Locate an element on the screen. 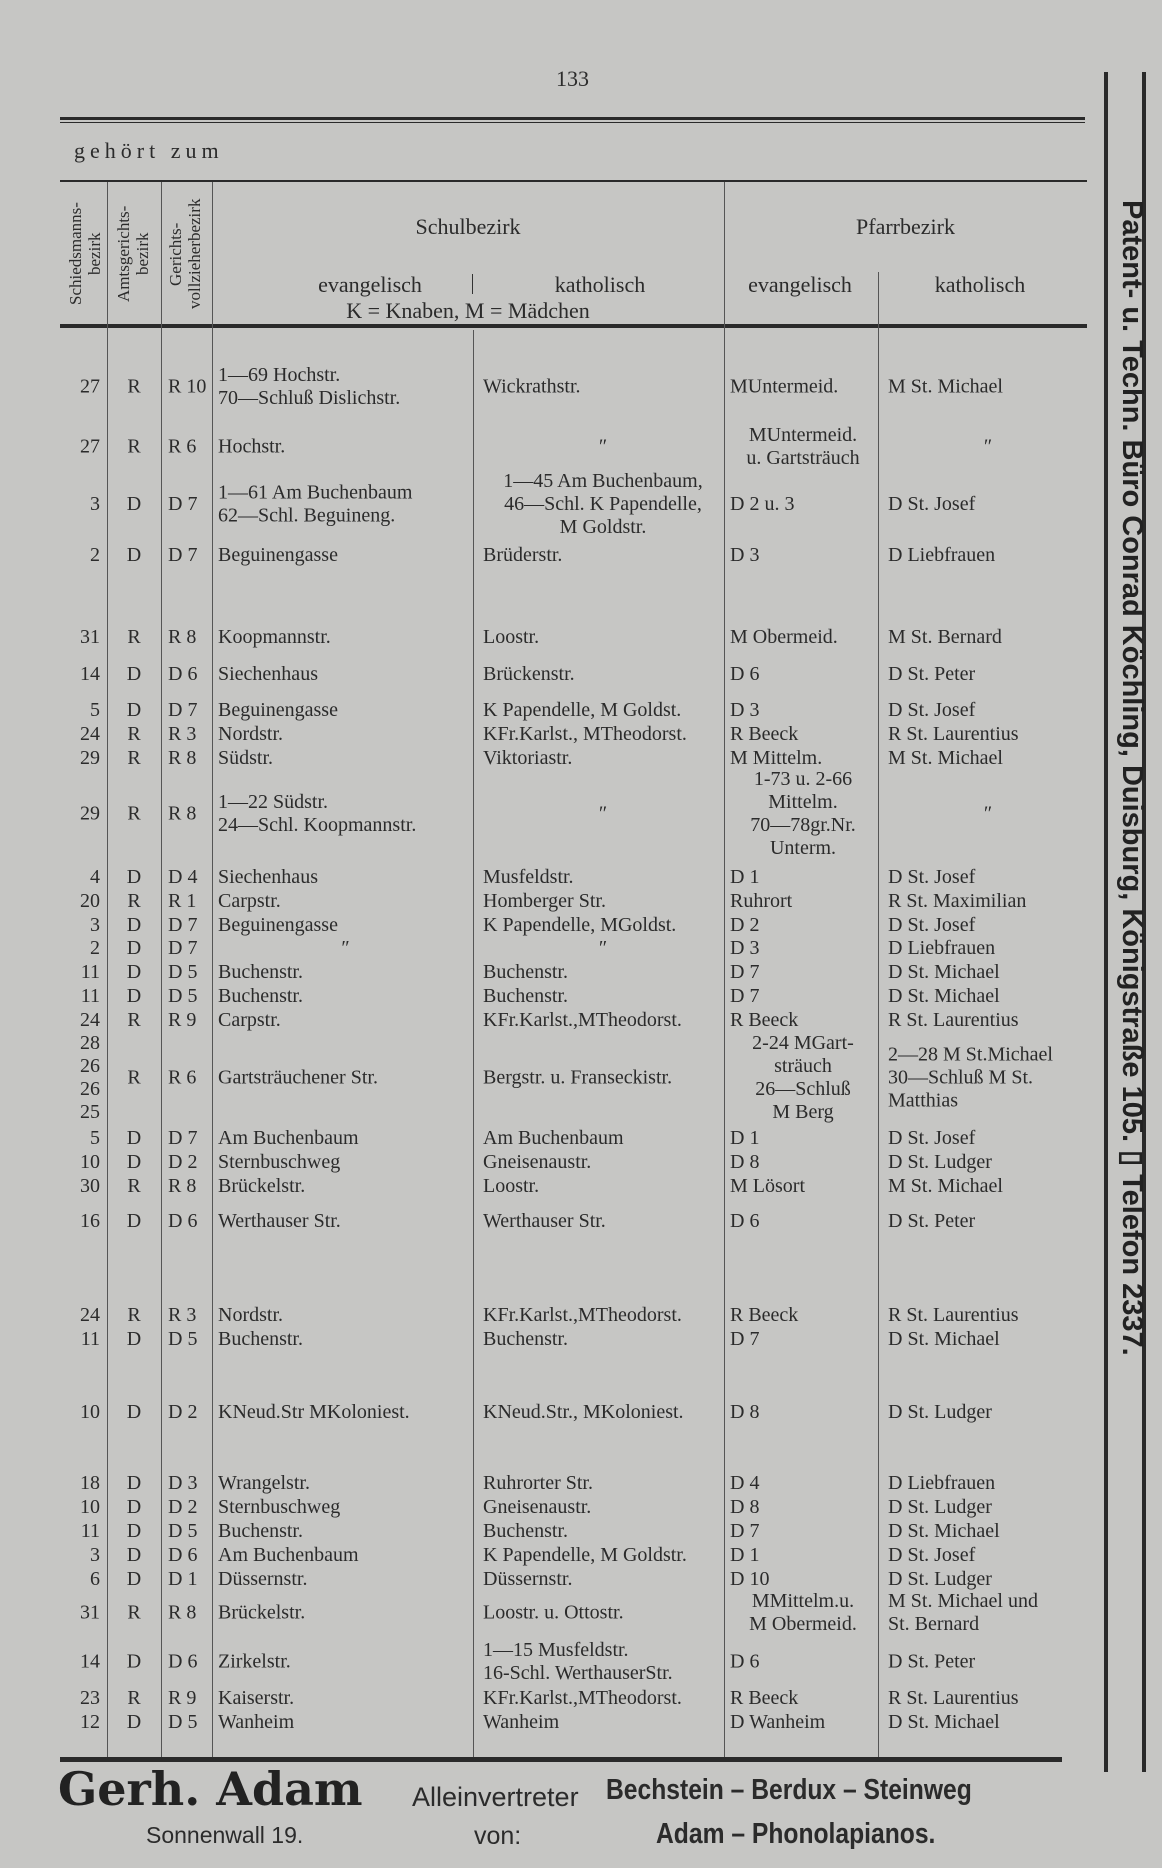  row-parish-kath: D St. Josef is located at coordinates (932, 1554).